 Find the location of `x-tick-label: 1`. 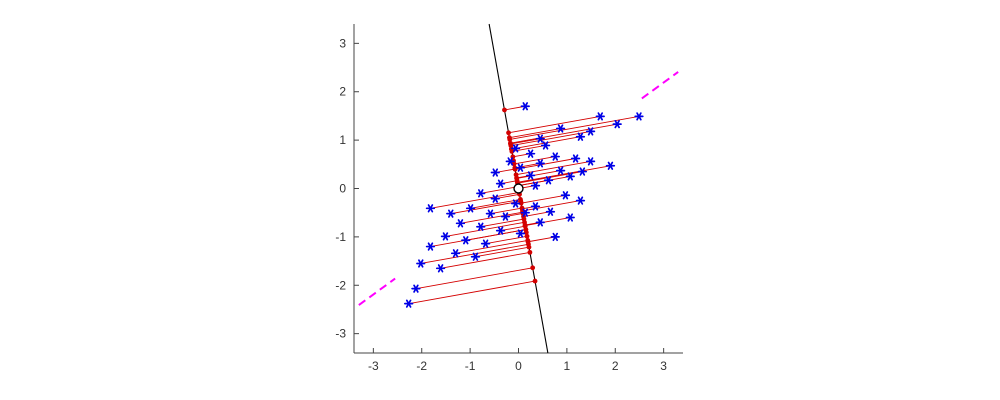

x-tick-label: 1 is located at coordinates (567, 366).